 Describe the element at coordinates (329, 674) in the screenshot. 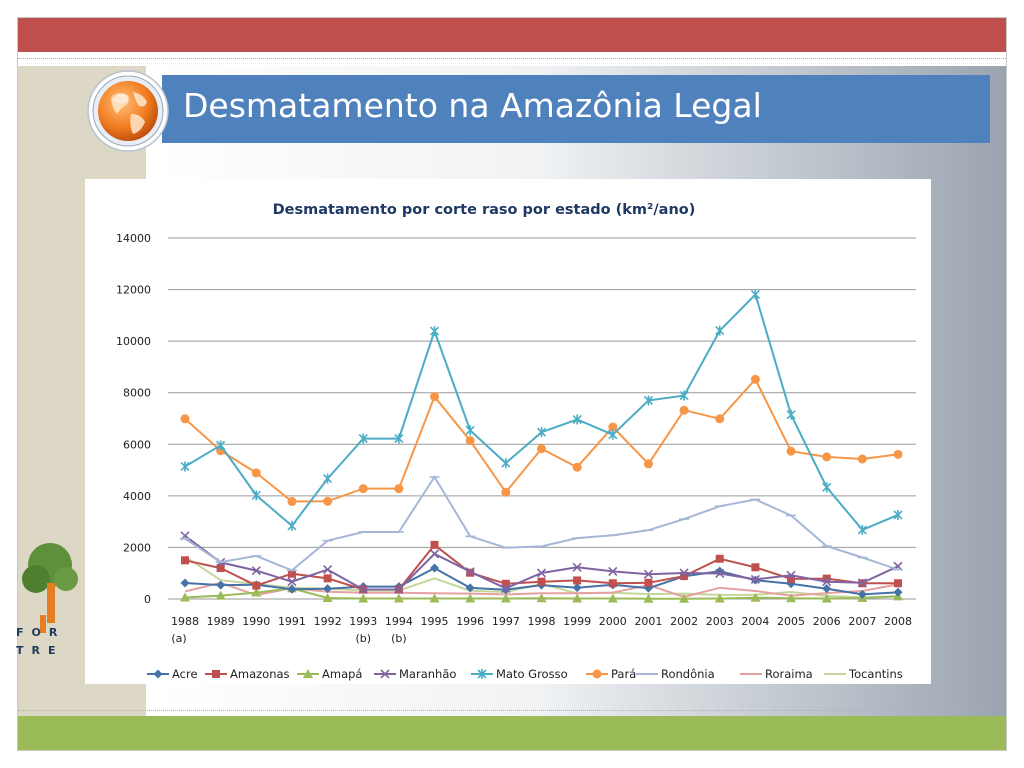

I see `legend-item: Amapá` at that location.